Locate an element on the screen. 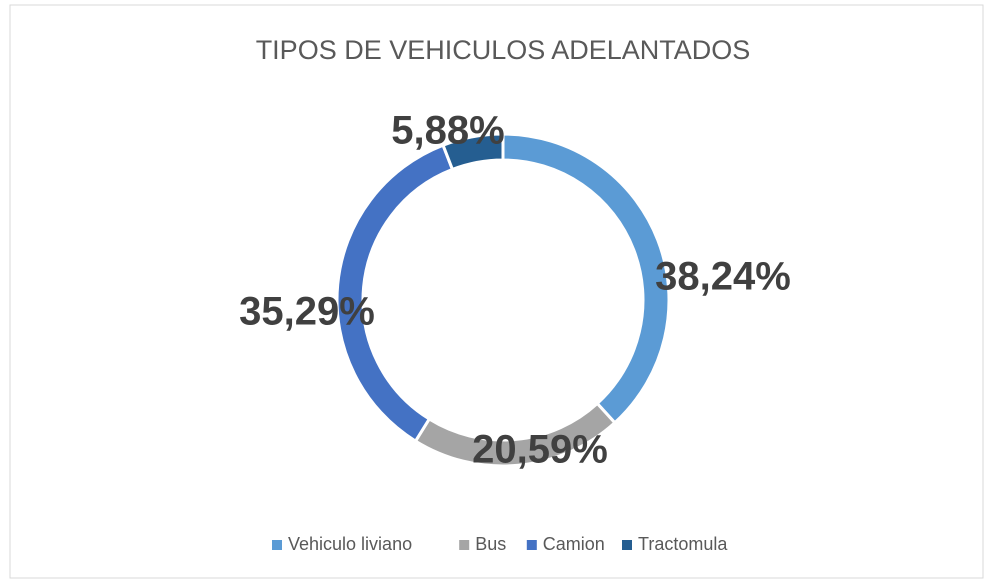 This screenshot has height=579, width=984. data-label: 5,88% is located at coordinates (447, 131).